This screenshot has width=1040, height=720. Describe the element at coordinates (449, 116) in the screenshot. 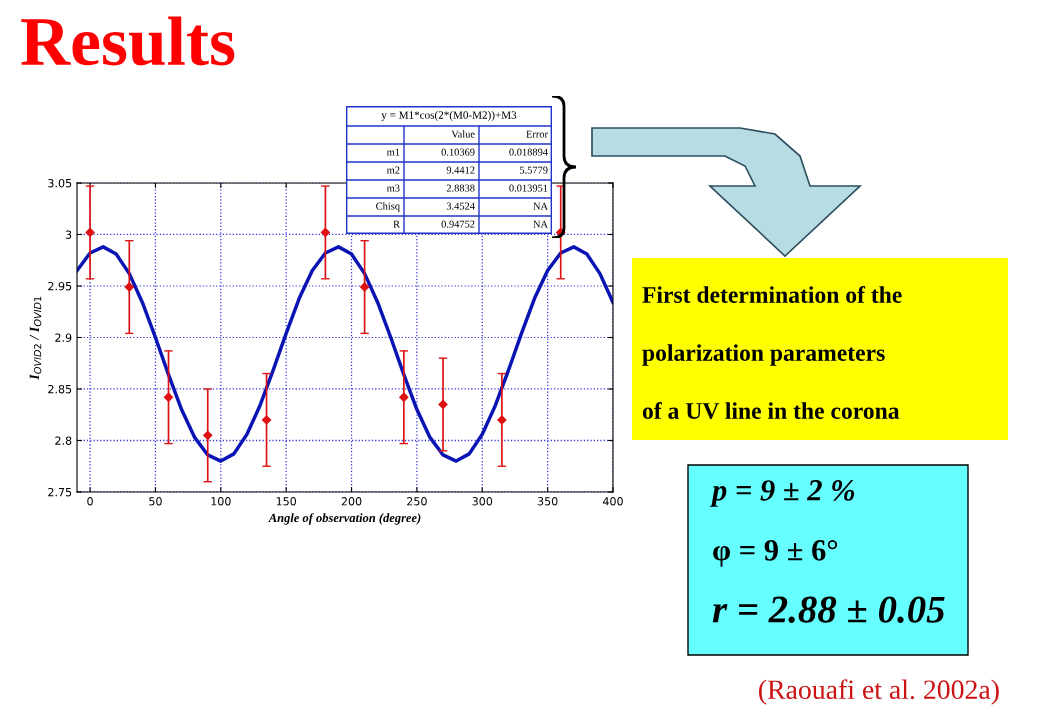

I see `text: y = M1*cos(2*(M0-M2))+M3` at that location.